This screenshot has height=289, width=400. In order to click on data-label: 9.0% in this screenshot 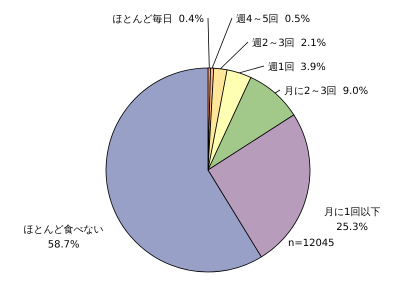, I will do `click(355, 91)`.